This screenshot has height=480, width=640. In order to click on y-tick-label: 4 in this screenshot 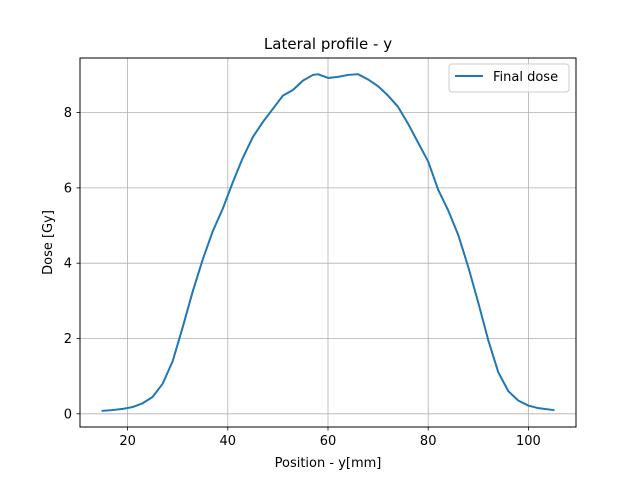, I will do `click(68, 264)`.